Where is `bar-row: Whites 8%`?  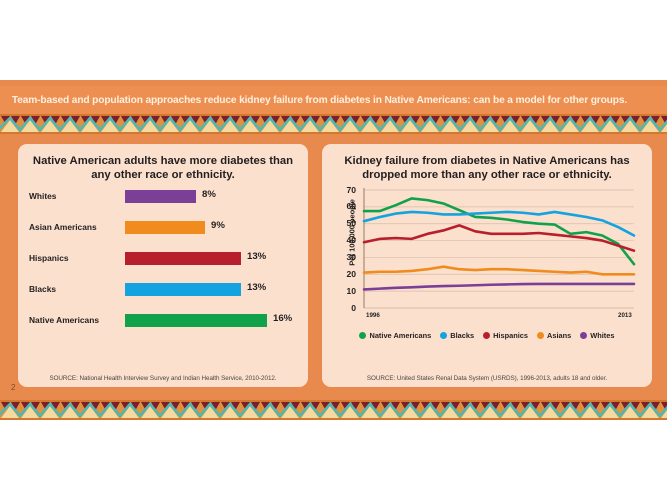 bar-row: Whites 8% is located at coordinates (163, 196).